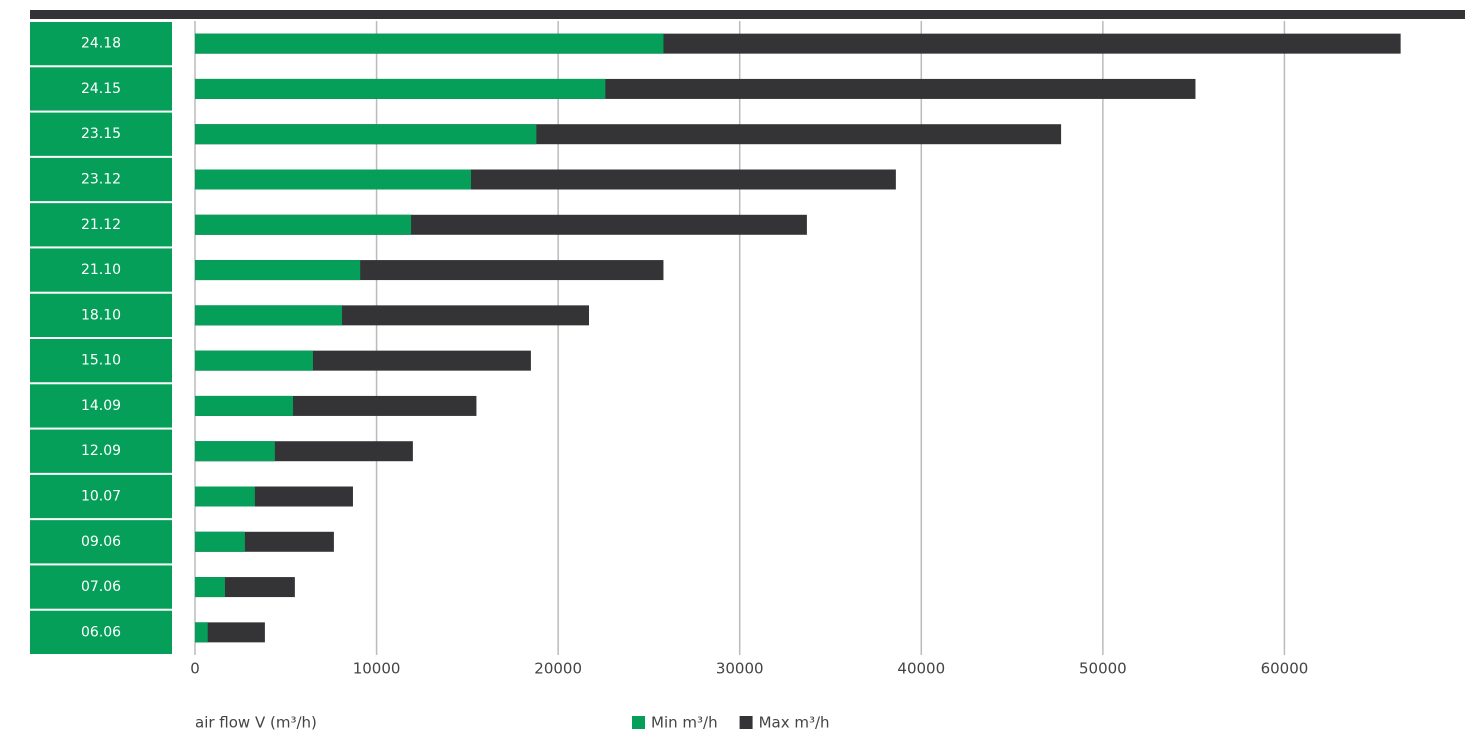 This screenshot has height=738, width=1474. I want to click on y-tick-label: 18.10, so click(101, 315).